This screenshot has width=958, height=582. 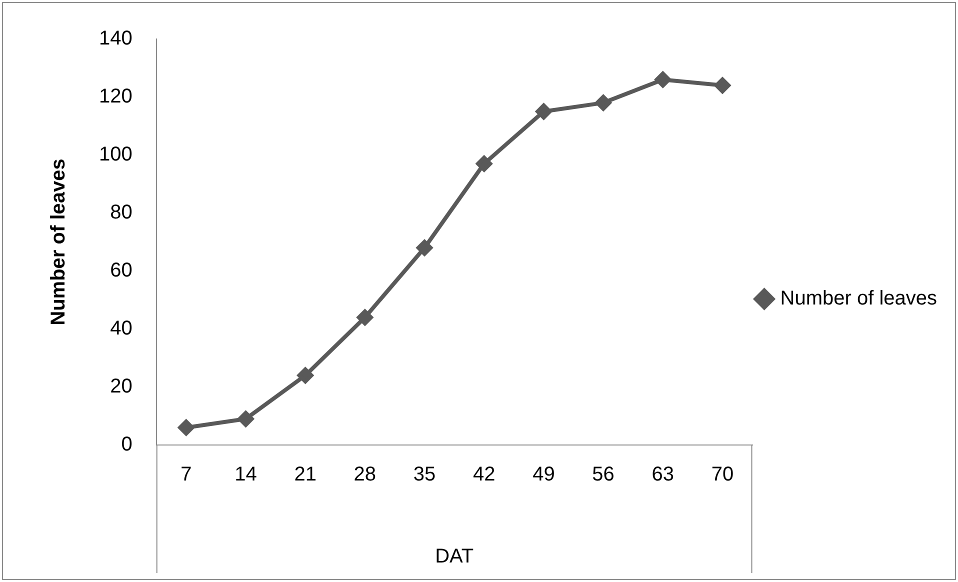 What do you see at coordinates (115, 39) in the screenshot?
I see `y-tick-label: 140` at bounding box center [115, 39].